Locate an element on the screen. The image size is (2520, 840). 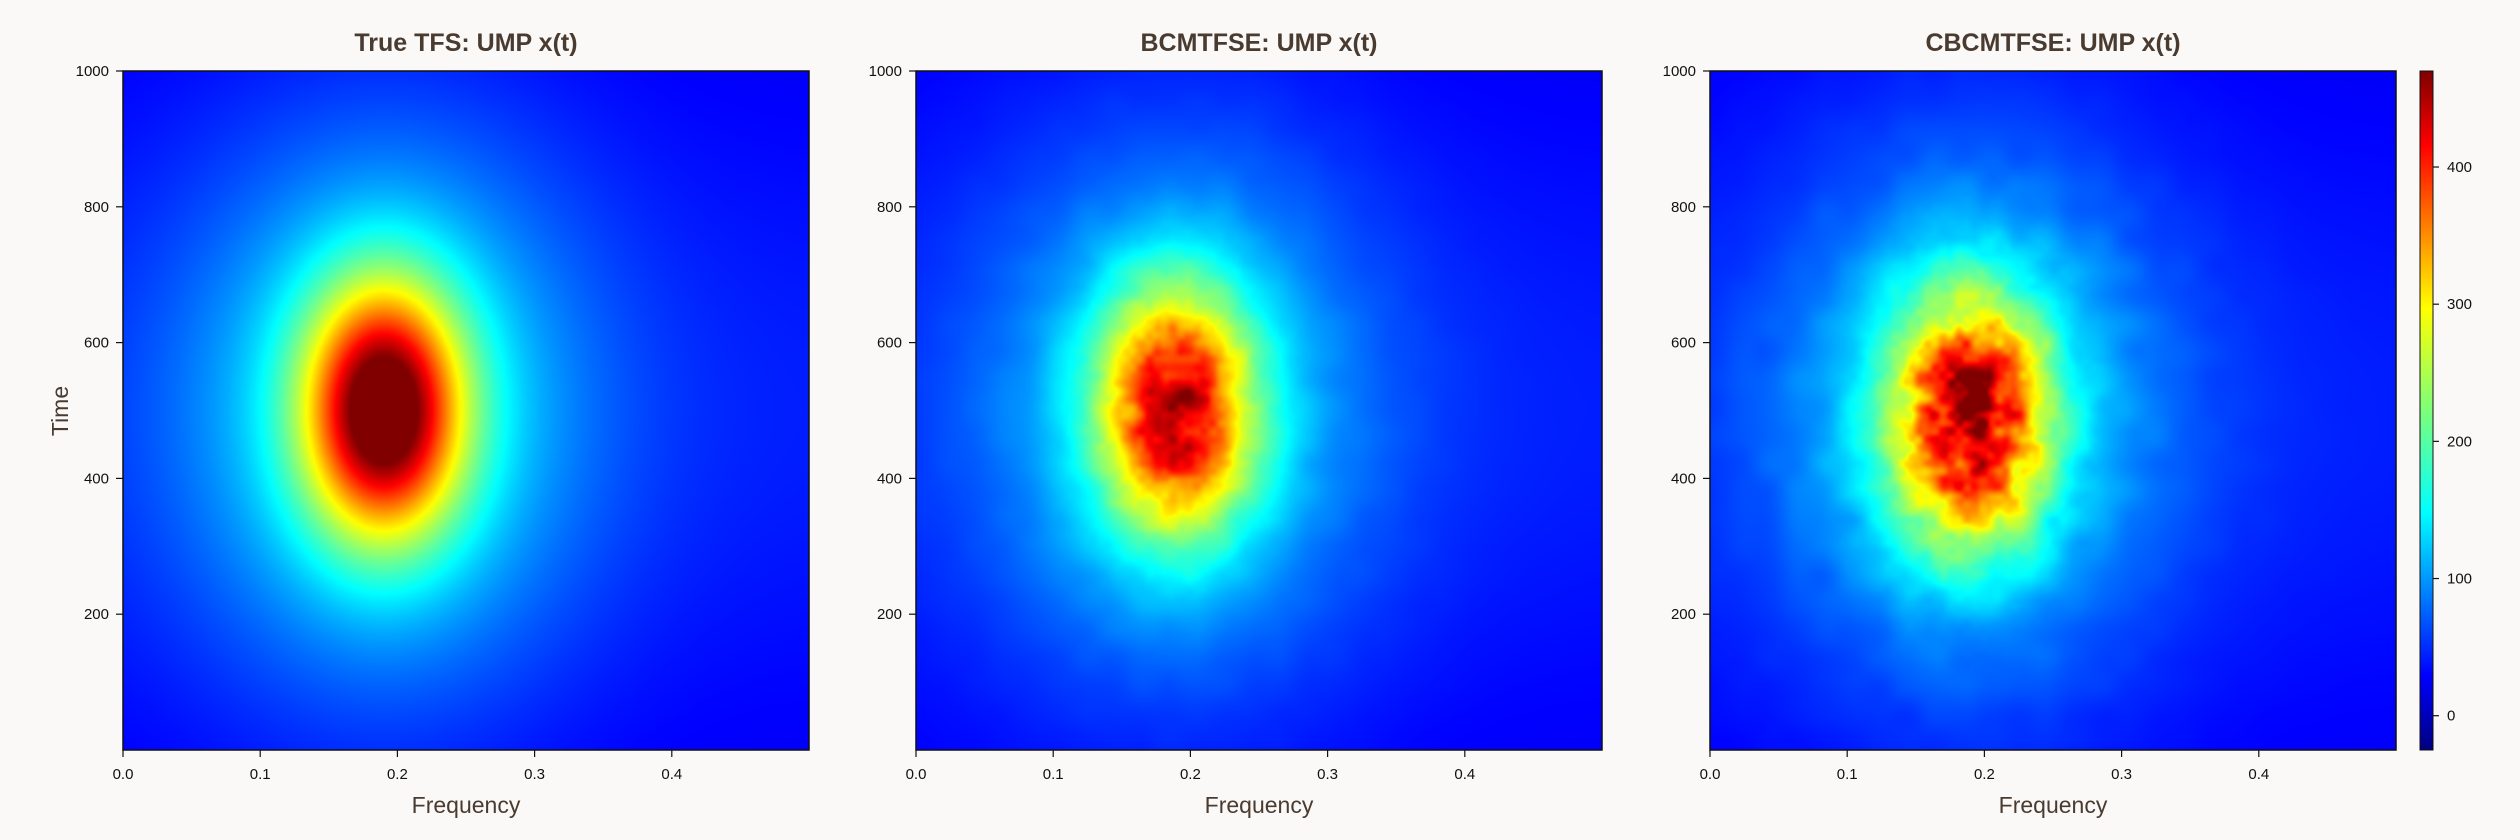
colorbar-tick-label: 400 is located at coordinates (2459, 167).